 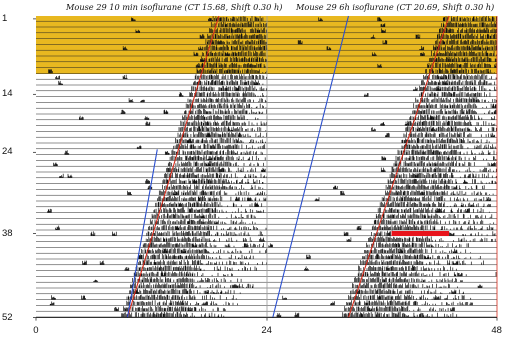 I want to click on y-tick-label: 38, so click(x=7, y=233).